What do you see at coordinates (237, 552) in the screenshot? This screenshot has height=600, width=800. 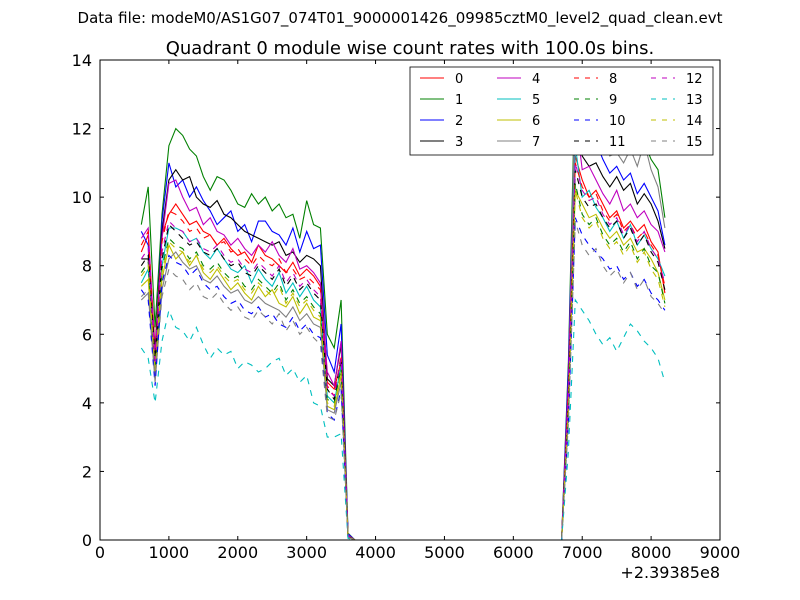 I see `x-tick-label: 2000` at bounding box center [237, 552].